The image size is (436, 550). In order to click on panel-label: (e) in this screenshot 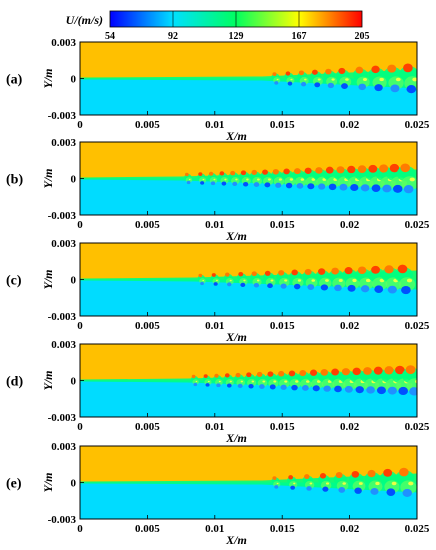, I will do `click(14, 484)`.